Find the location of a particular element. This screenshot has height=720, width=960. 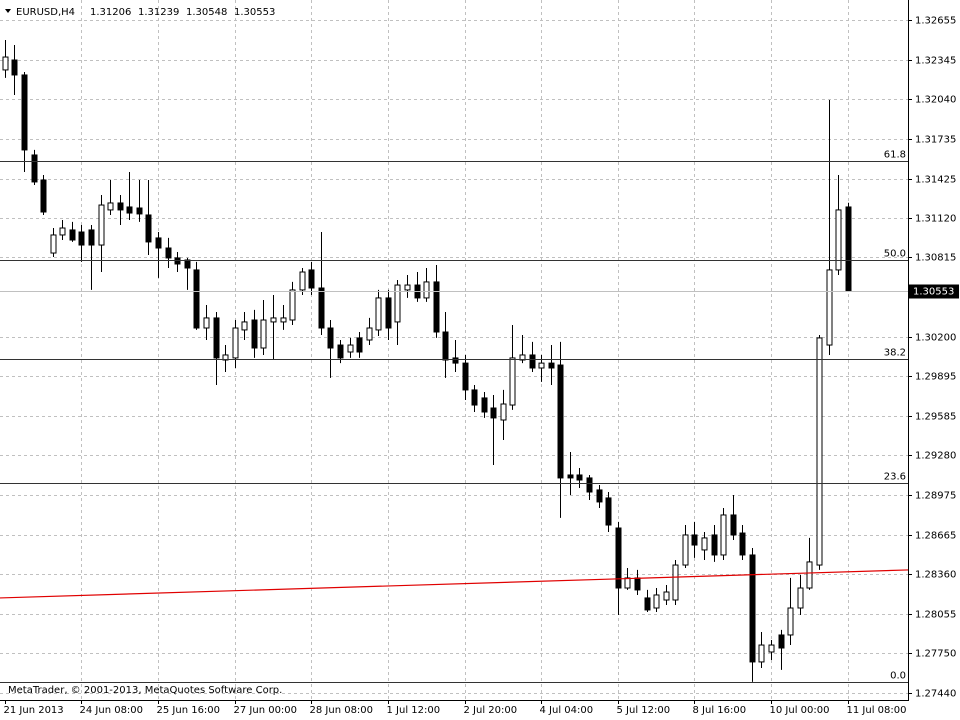

x-tick-label: 1 Jul 12:00 is located at coordinates (414, 710).